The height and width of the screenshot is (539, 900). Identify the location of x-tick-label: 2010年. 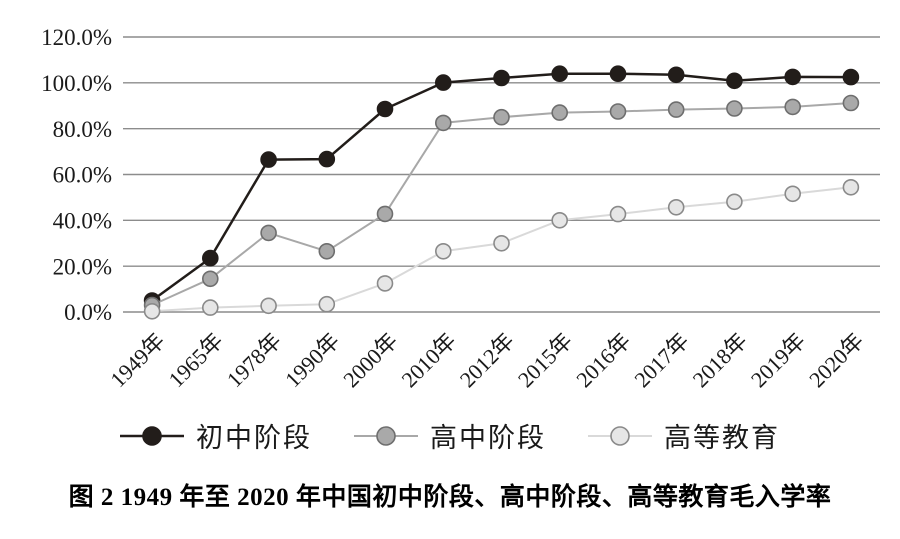
(428, 360).